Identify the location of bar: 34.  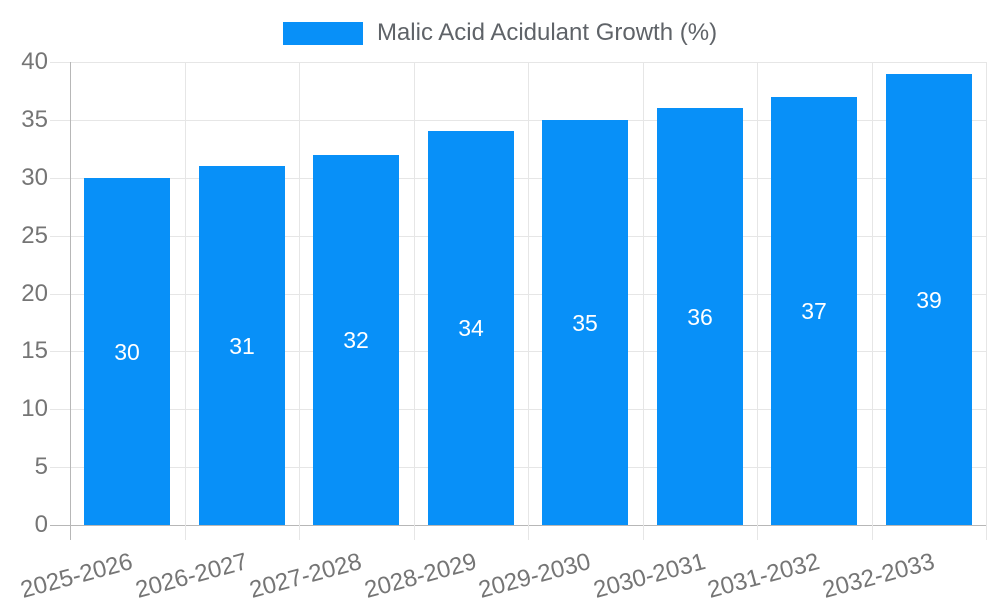
(471, 328).